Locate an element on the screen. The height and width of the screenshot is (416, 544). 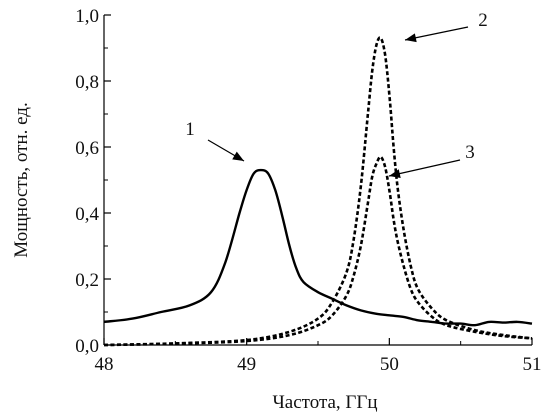
x-axis-label: Частота, ГГц is located at coordinates (324, 402).